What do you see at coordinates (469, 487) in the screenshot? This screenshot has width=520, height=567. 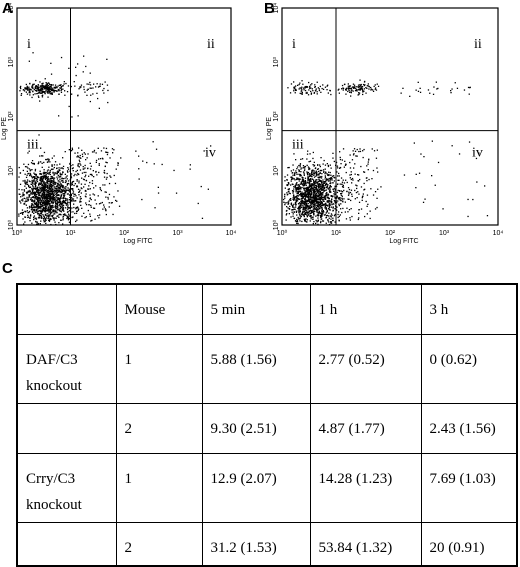 I see `value-cell-3h: 7.69 (1.03)` at bounding box center [469, 487].